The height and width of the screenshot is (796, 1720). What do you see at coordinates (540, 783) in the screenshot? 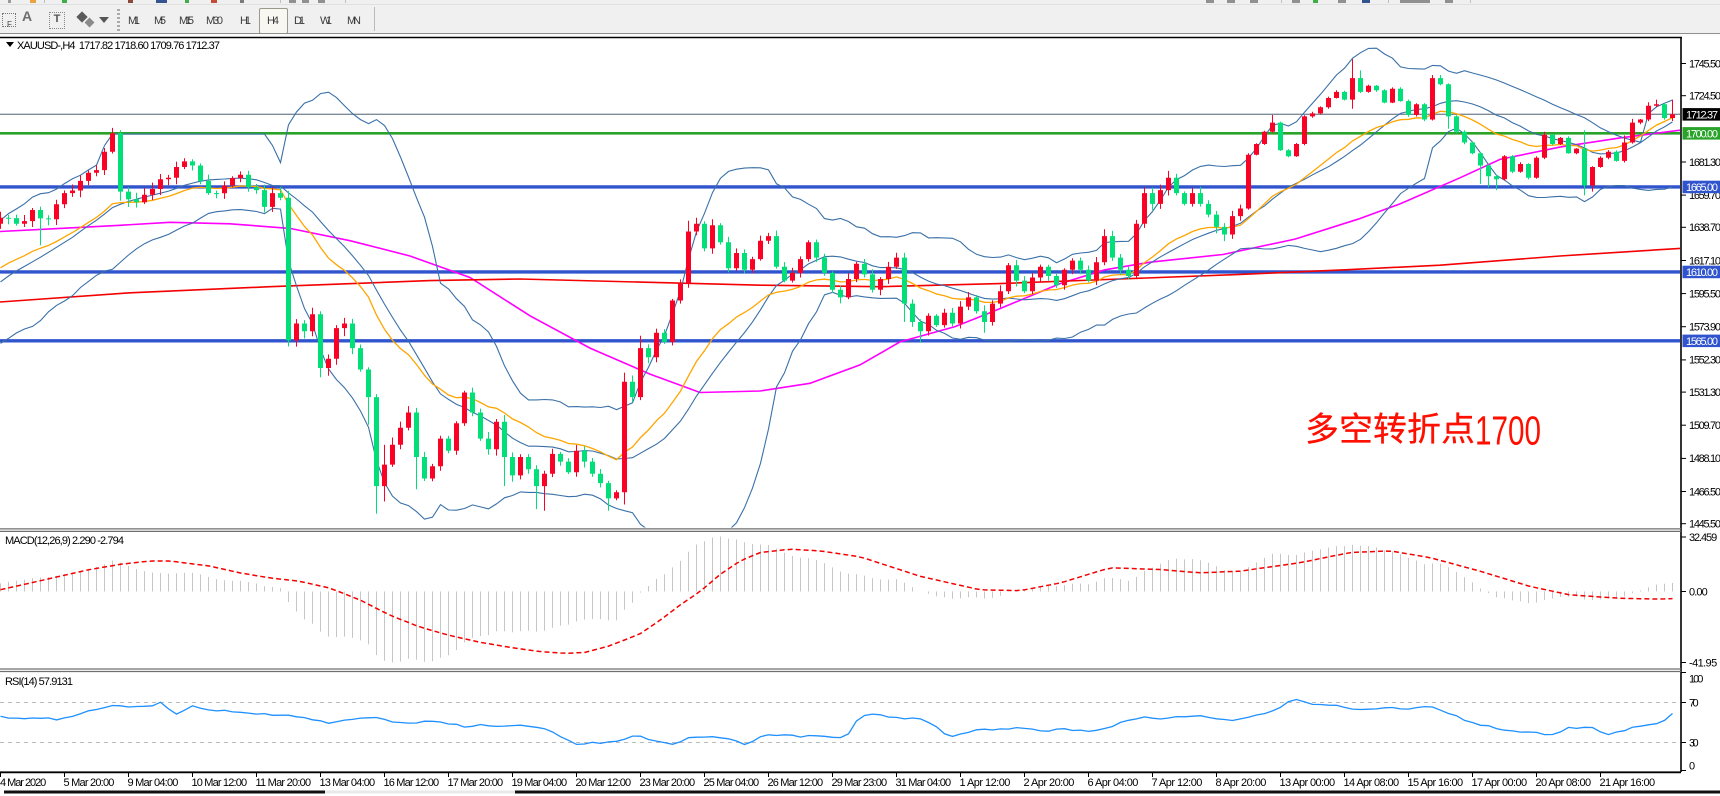
I see `svg-text: 19 Mar 04:00` at bounding box center [540, 783].